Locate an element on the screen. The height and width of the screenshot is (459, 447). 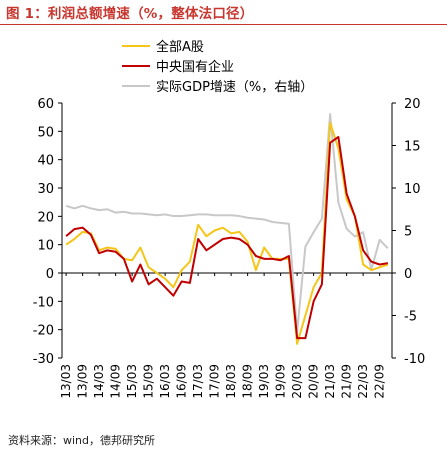
x-tick-label: 15/09 is located at coordinates (149, 381).